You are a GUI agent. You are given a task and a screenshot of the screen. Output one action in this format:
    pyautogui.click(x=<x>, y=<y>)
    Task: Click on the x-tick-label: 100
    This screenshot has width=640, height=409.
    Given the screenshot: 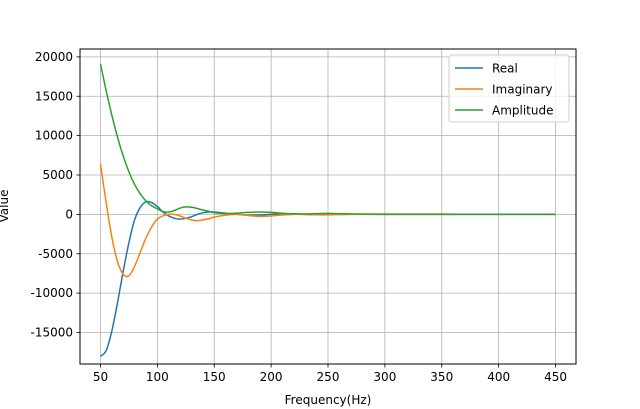 What is the action you would take?
    pyautogui.click(x=157, y=377)
    